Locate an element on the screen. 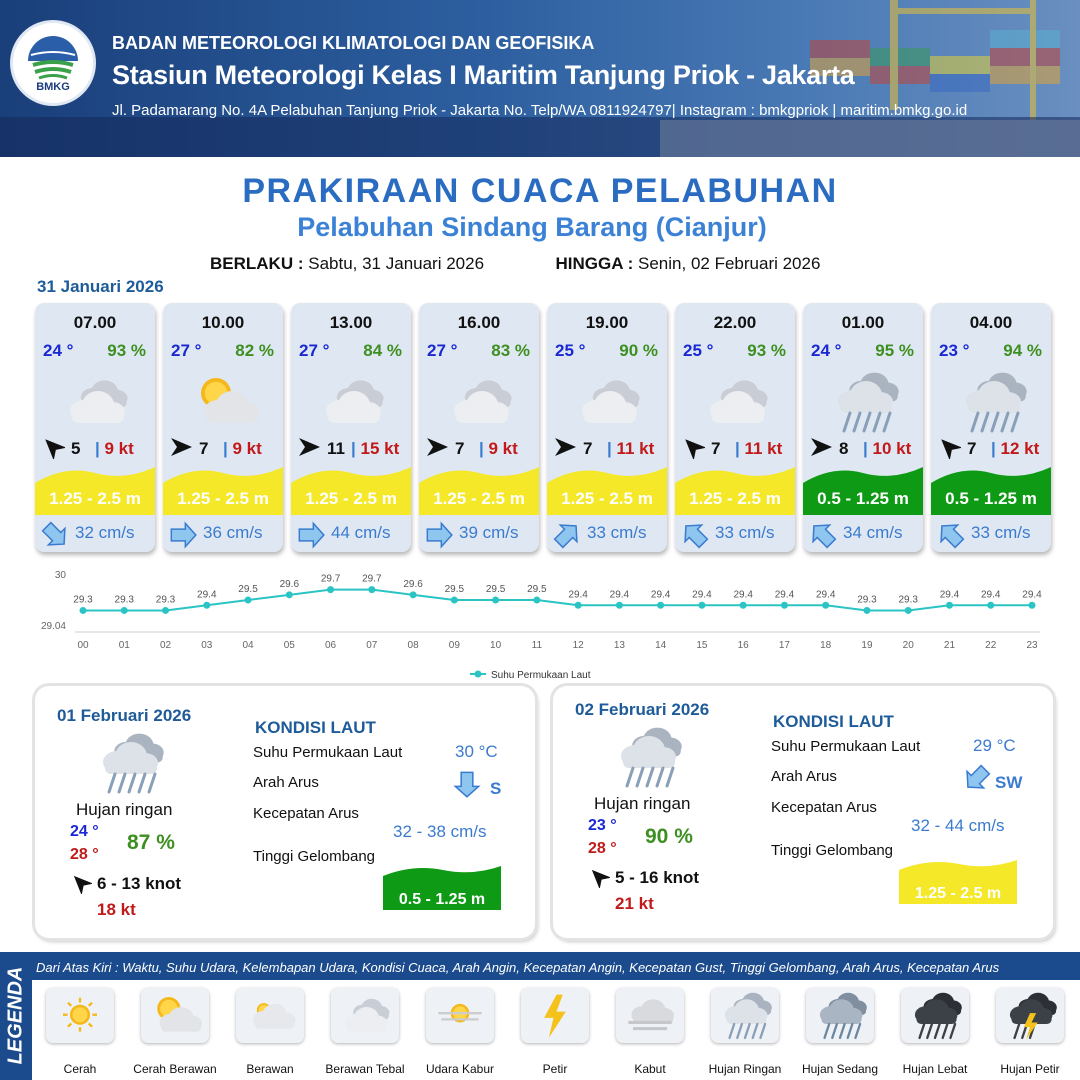 The image size is (1080, 1080). min-temperature: 23 ° is located at coordinates (602, 825).